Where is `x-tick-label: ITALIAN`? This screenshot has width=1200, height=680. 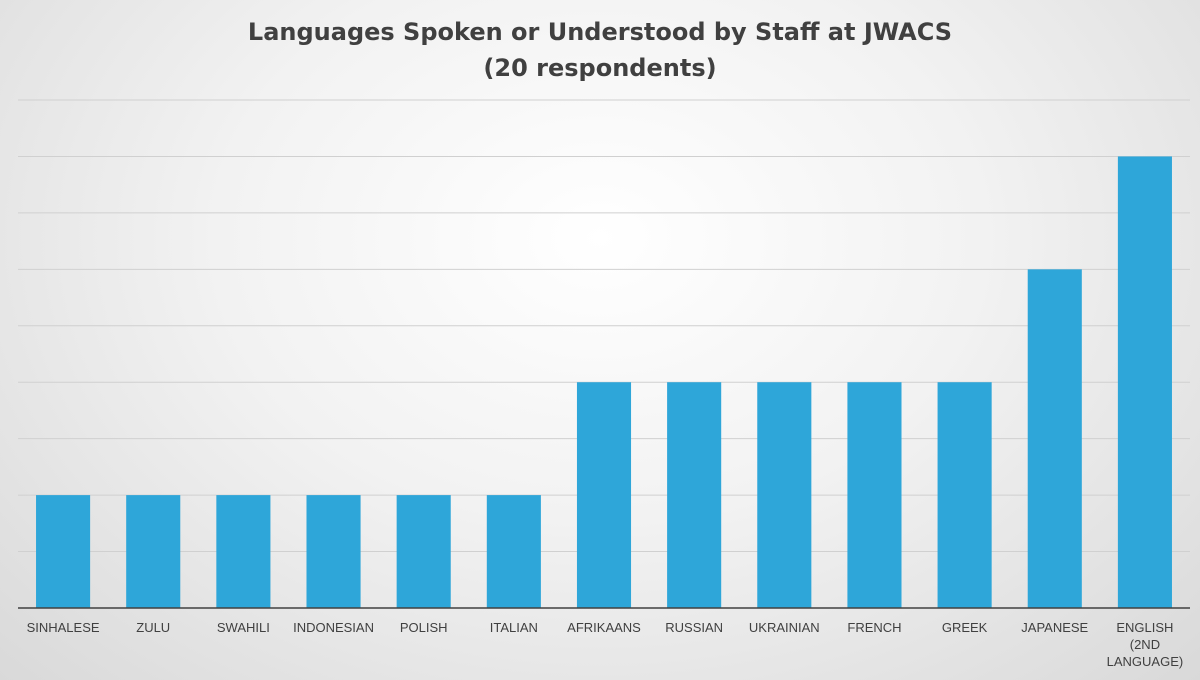 x-tick-label: ITALIAN is located at coordinates (514, 627).